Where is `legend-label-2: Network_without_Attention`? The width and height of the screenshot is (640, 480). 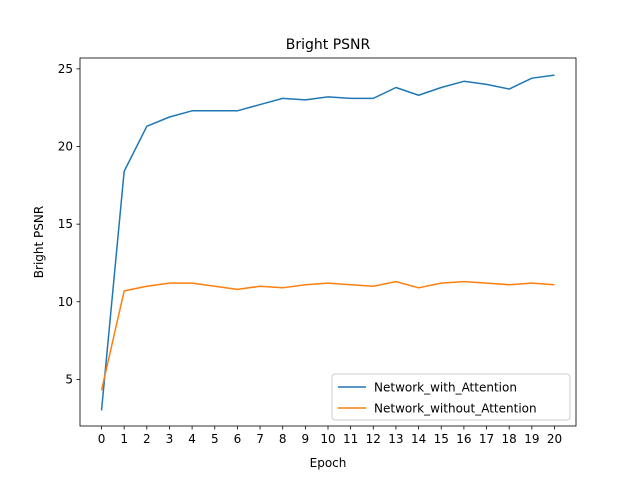
legend-label-2: Network_without_Attention is located at coordinates (455, 409).